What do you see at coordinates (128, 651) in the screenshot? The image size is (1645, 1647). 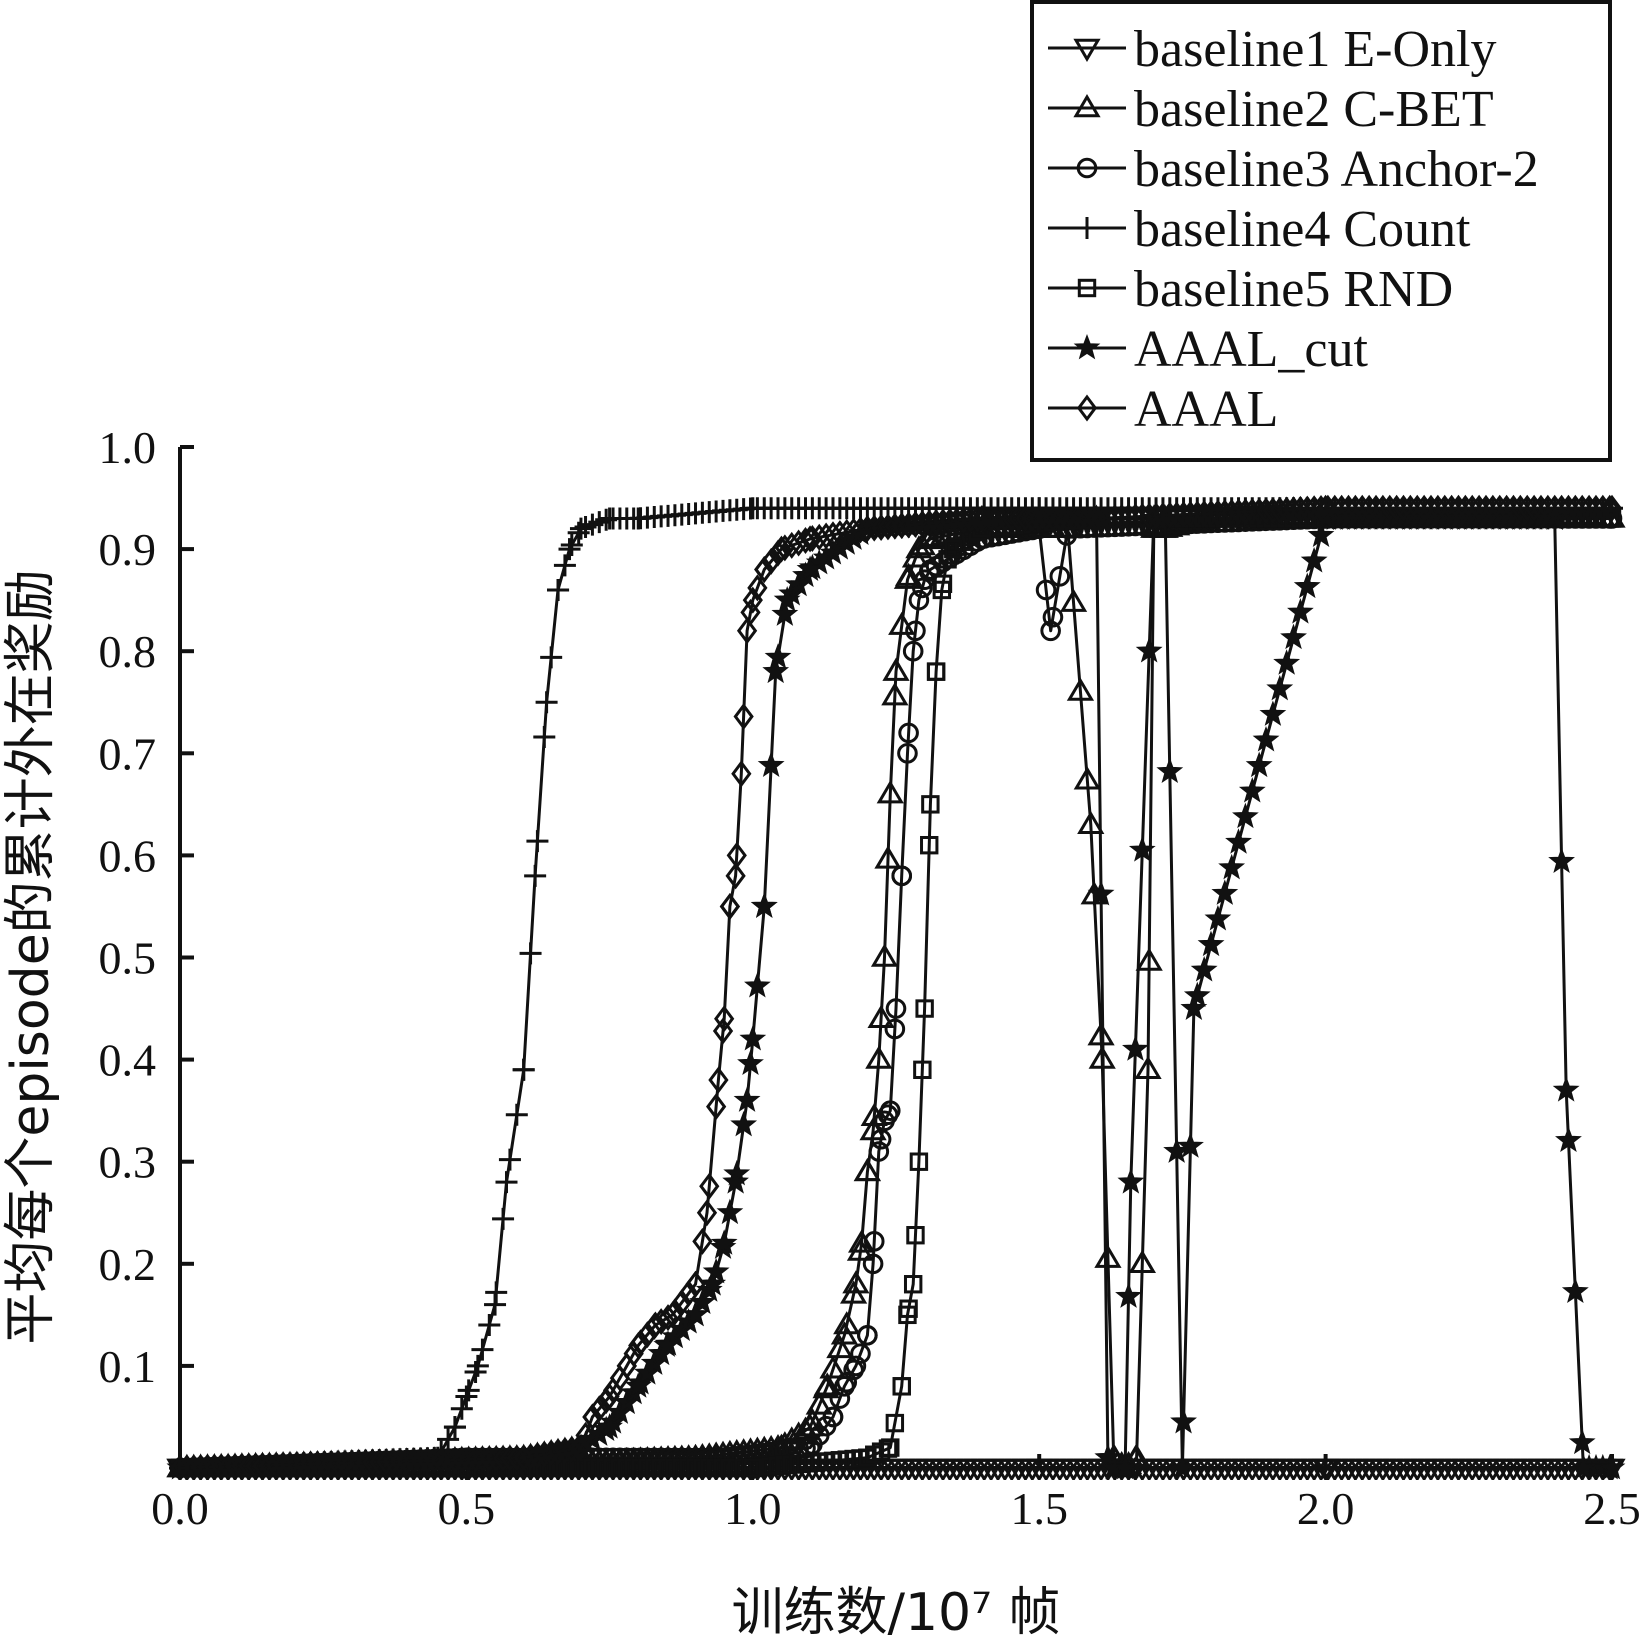 I see `y-tick-label: 0.8` at bounding box center [128, 651].